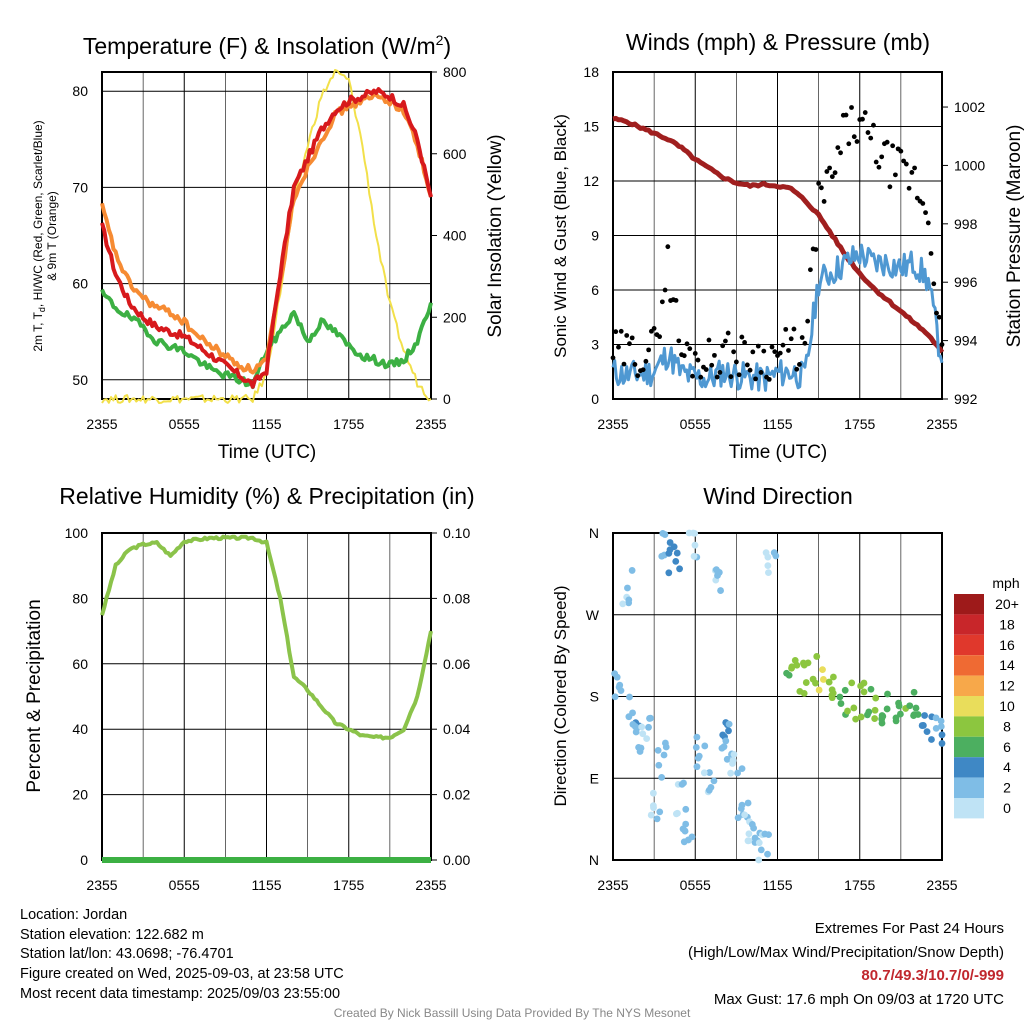 The height and width of the screenshot is (1024, 1024). What do you see at coordinates (777, 424) in the screenshot?
I see `winds-x-tick: 1155` at bounding box center [777, 424].